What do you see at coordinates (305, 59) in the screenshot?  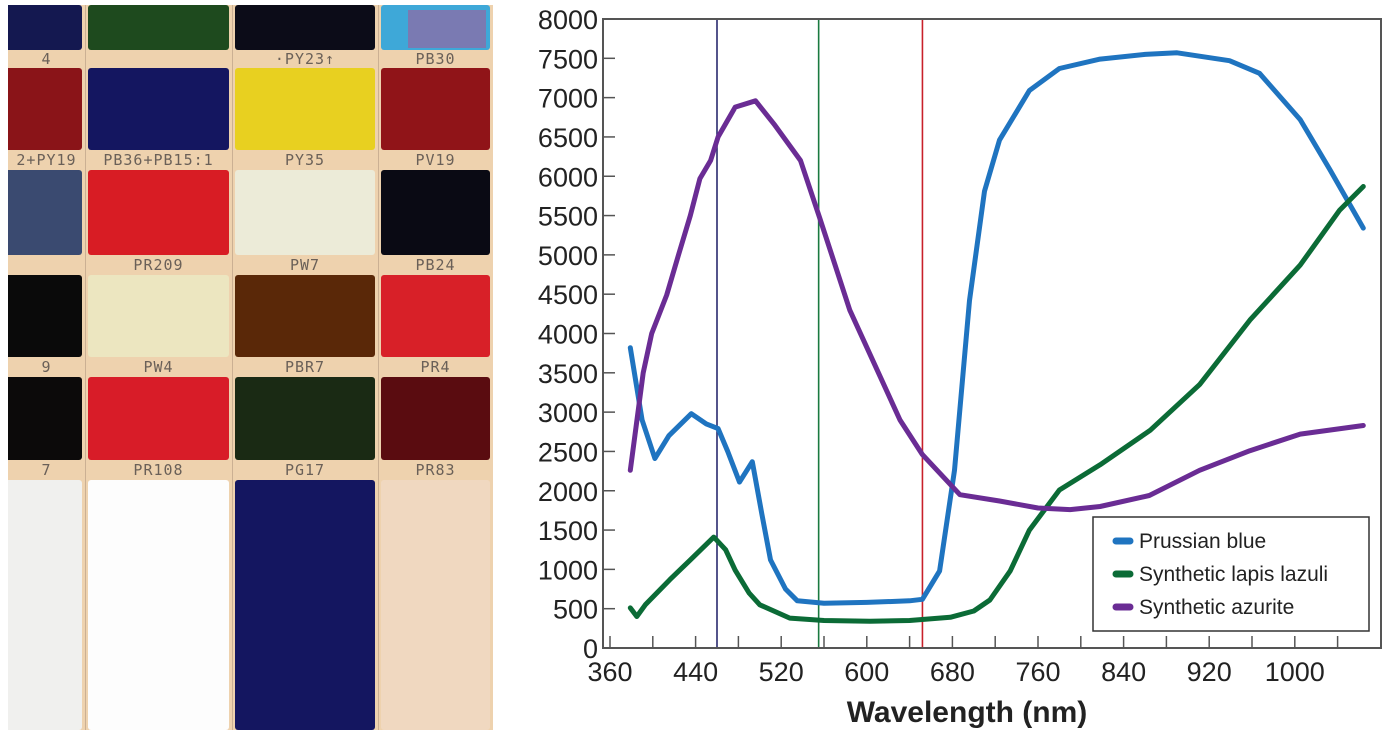 I see `pigment-label: ·PY23↑` at bounding box center [305, 59].